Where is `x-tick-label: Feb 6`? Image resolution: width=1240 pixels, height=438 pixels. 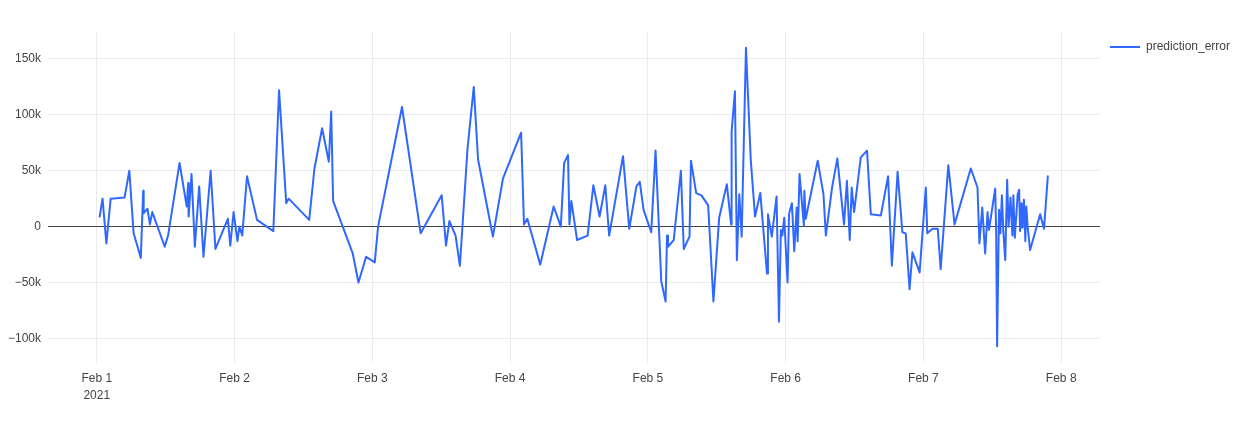
x-tick-label: Feb 6 is located at coordinates (786, 377).